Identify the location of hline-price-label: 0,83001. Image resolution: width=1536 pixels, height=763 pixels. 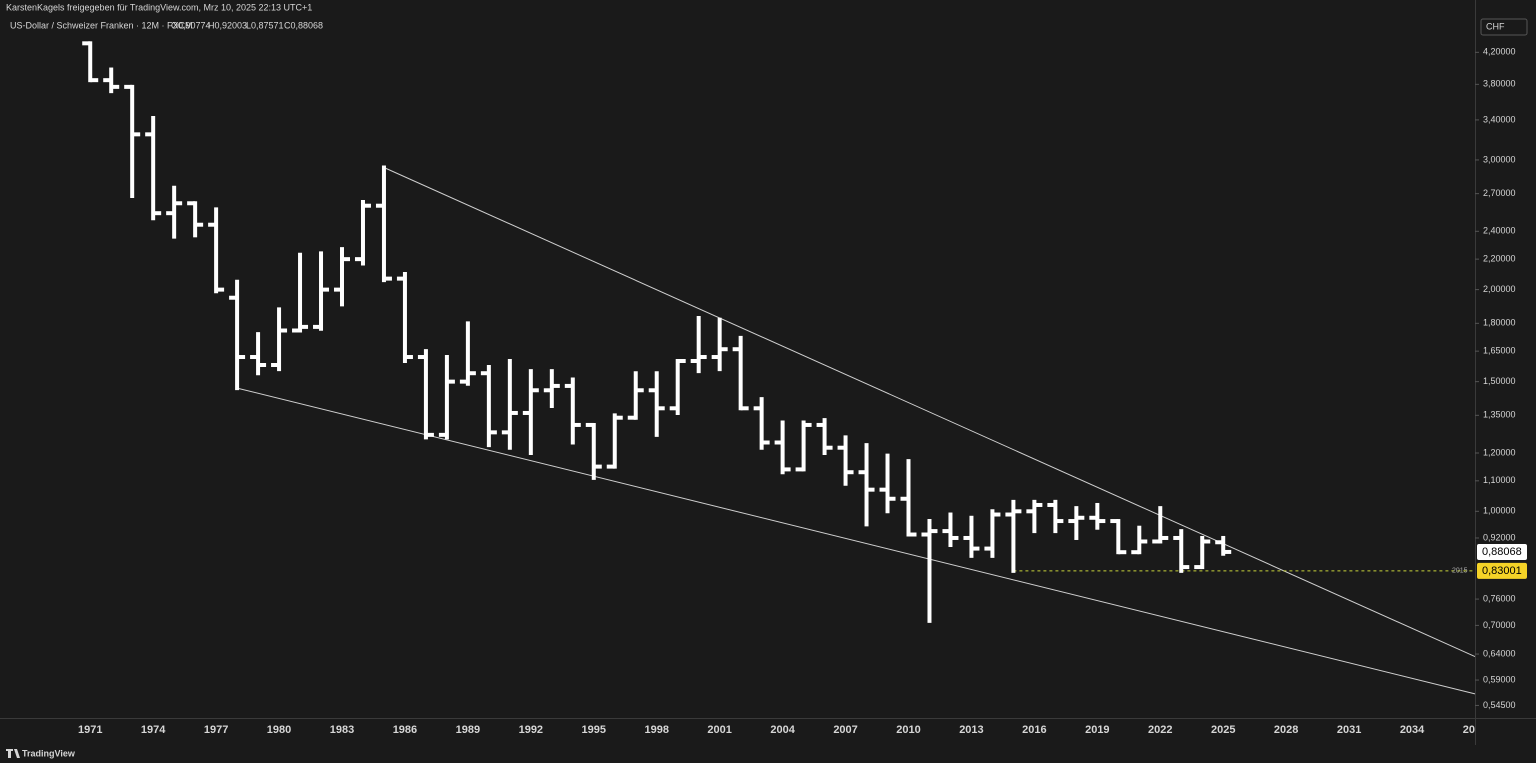
(1502, 571).